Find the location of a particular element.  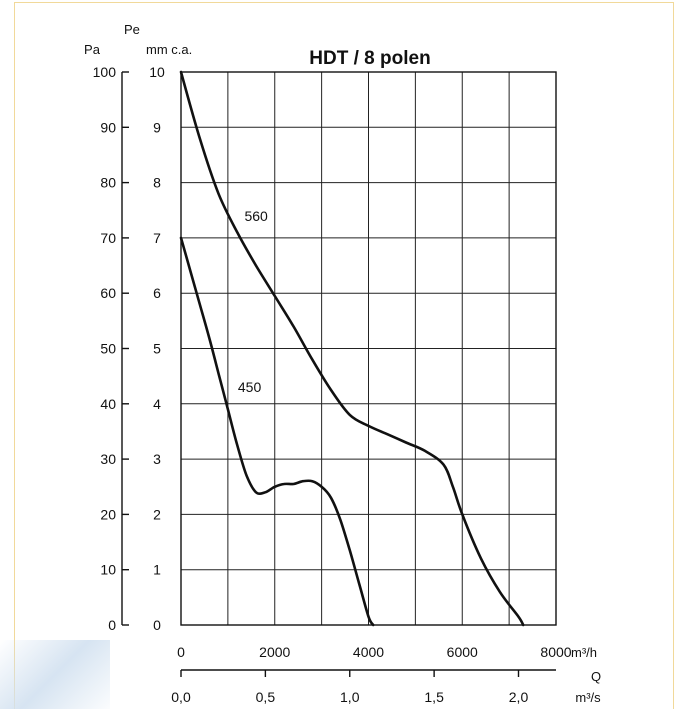

pa-tick-label: 80 is located at coordinates (108, 183).